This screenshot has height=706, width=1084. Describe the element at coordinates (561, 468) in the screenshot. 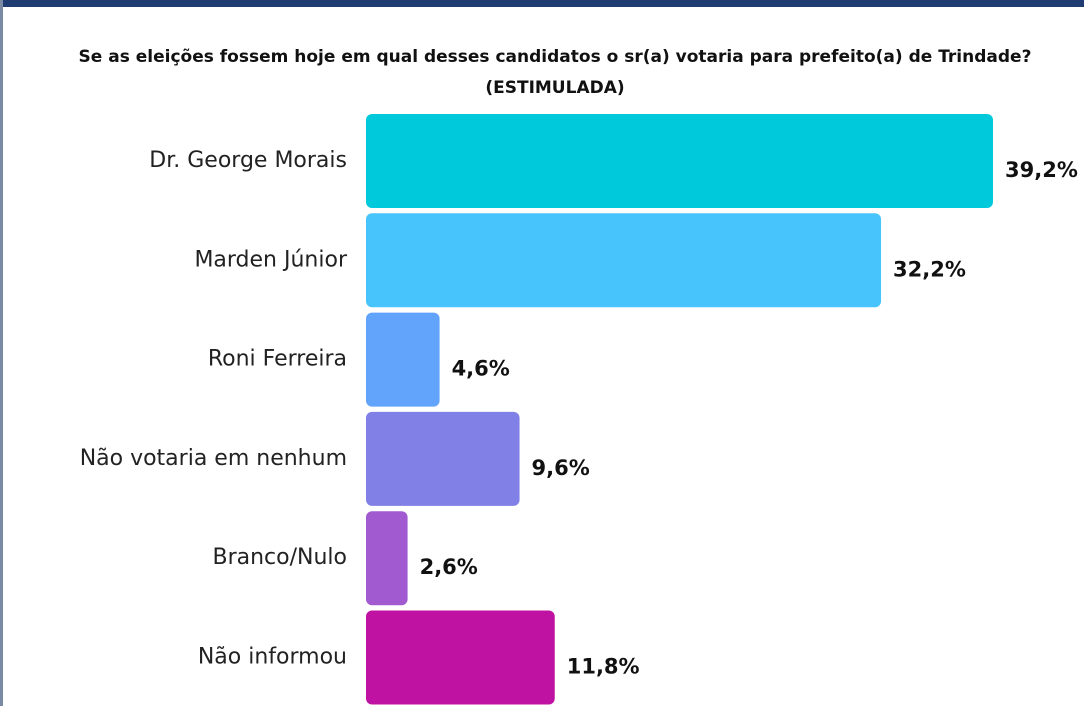

I see `value-label: 9,6%` at that location.